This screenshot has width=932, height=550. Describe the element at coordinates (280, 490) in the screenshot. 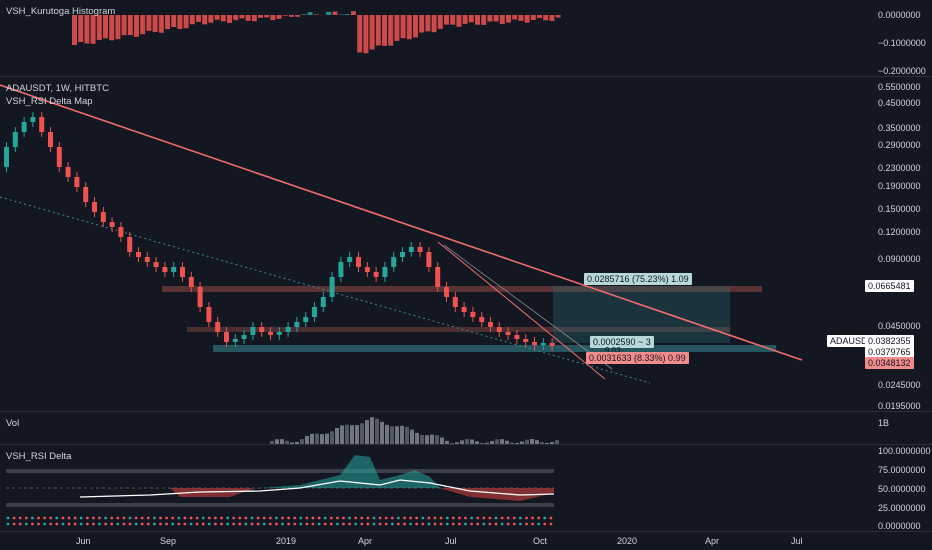

I see `rsi-delta-plot` at that location.